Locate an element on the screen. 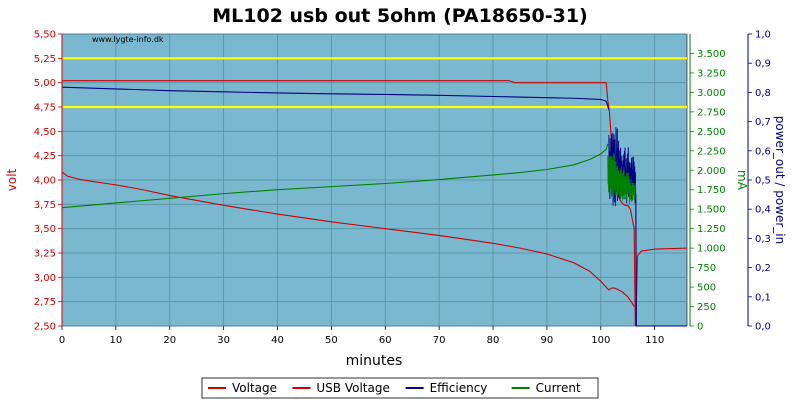  x-tick-label: 20 is located at coordinates (169, 340).